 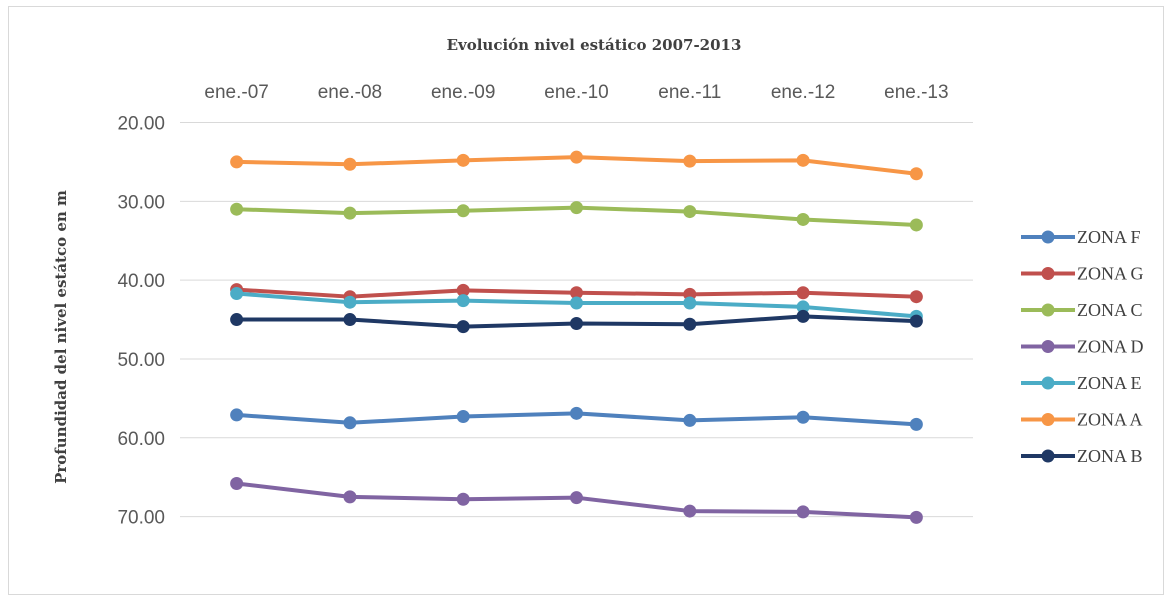 I want to click on series-zona-d, so click(x=576, y=500).